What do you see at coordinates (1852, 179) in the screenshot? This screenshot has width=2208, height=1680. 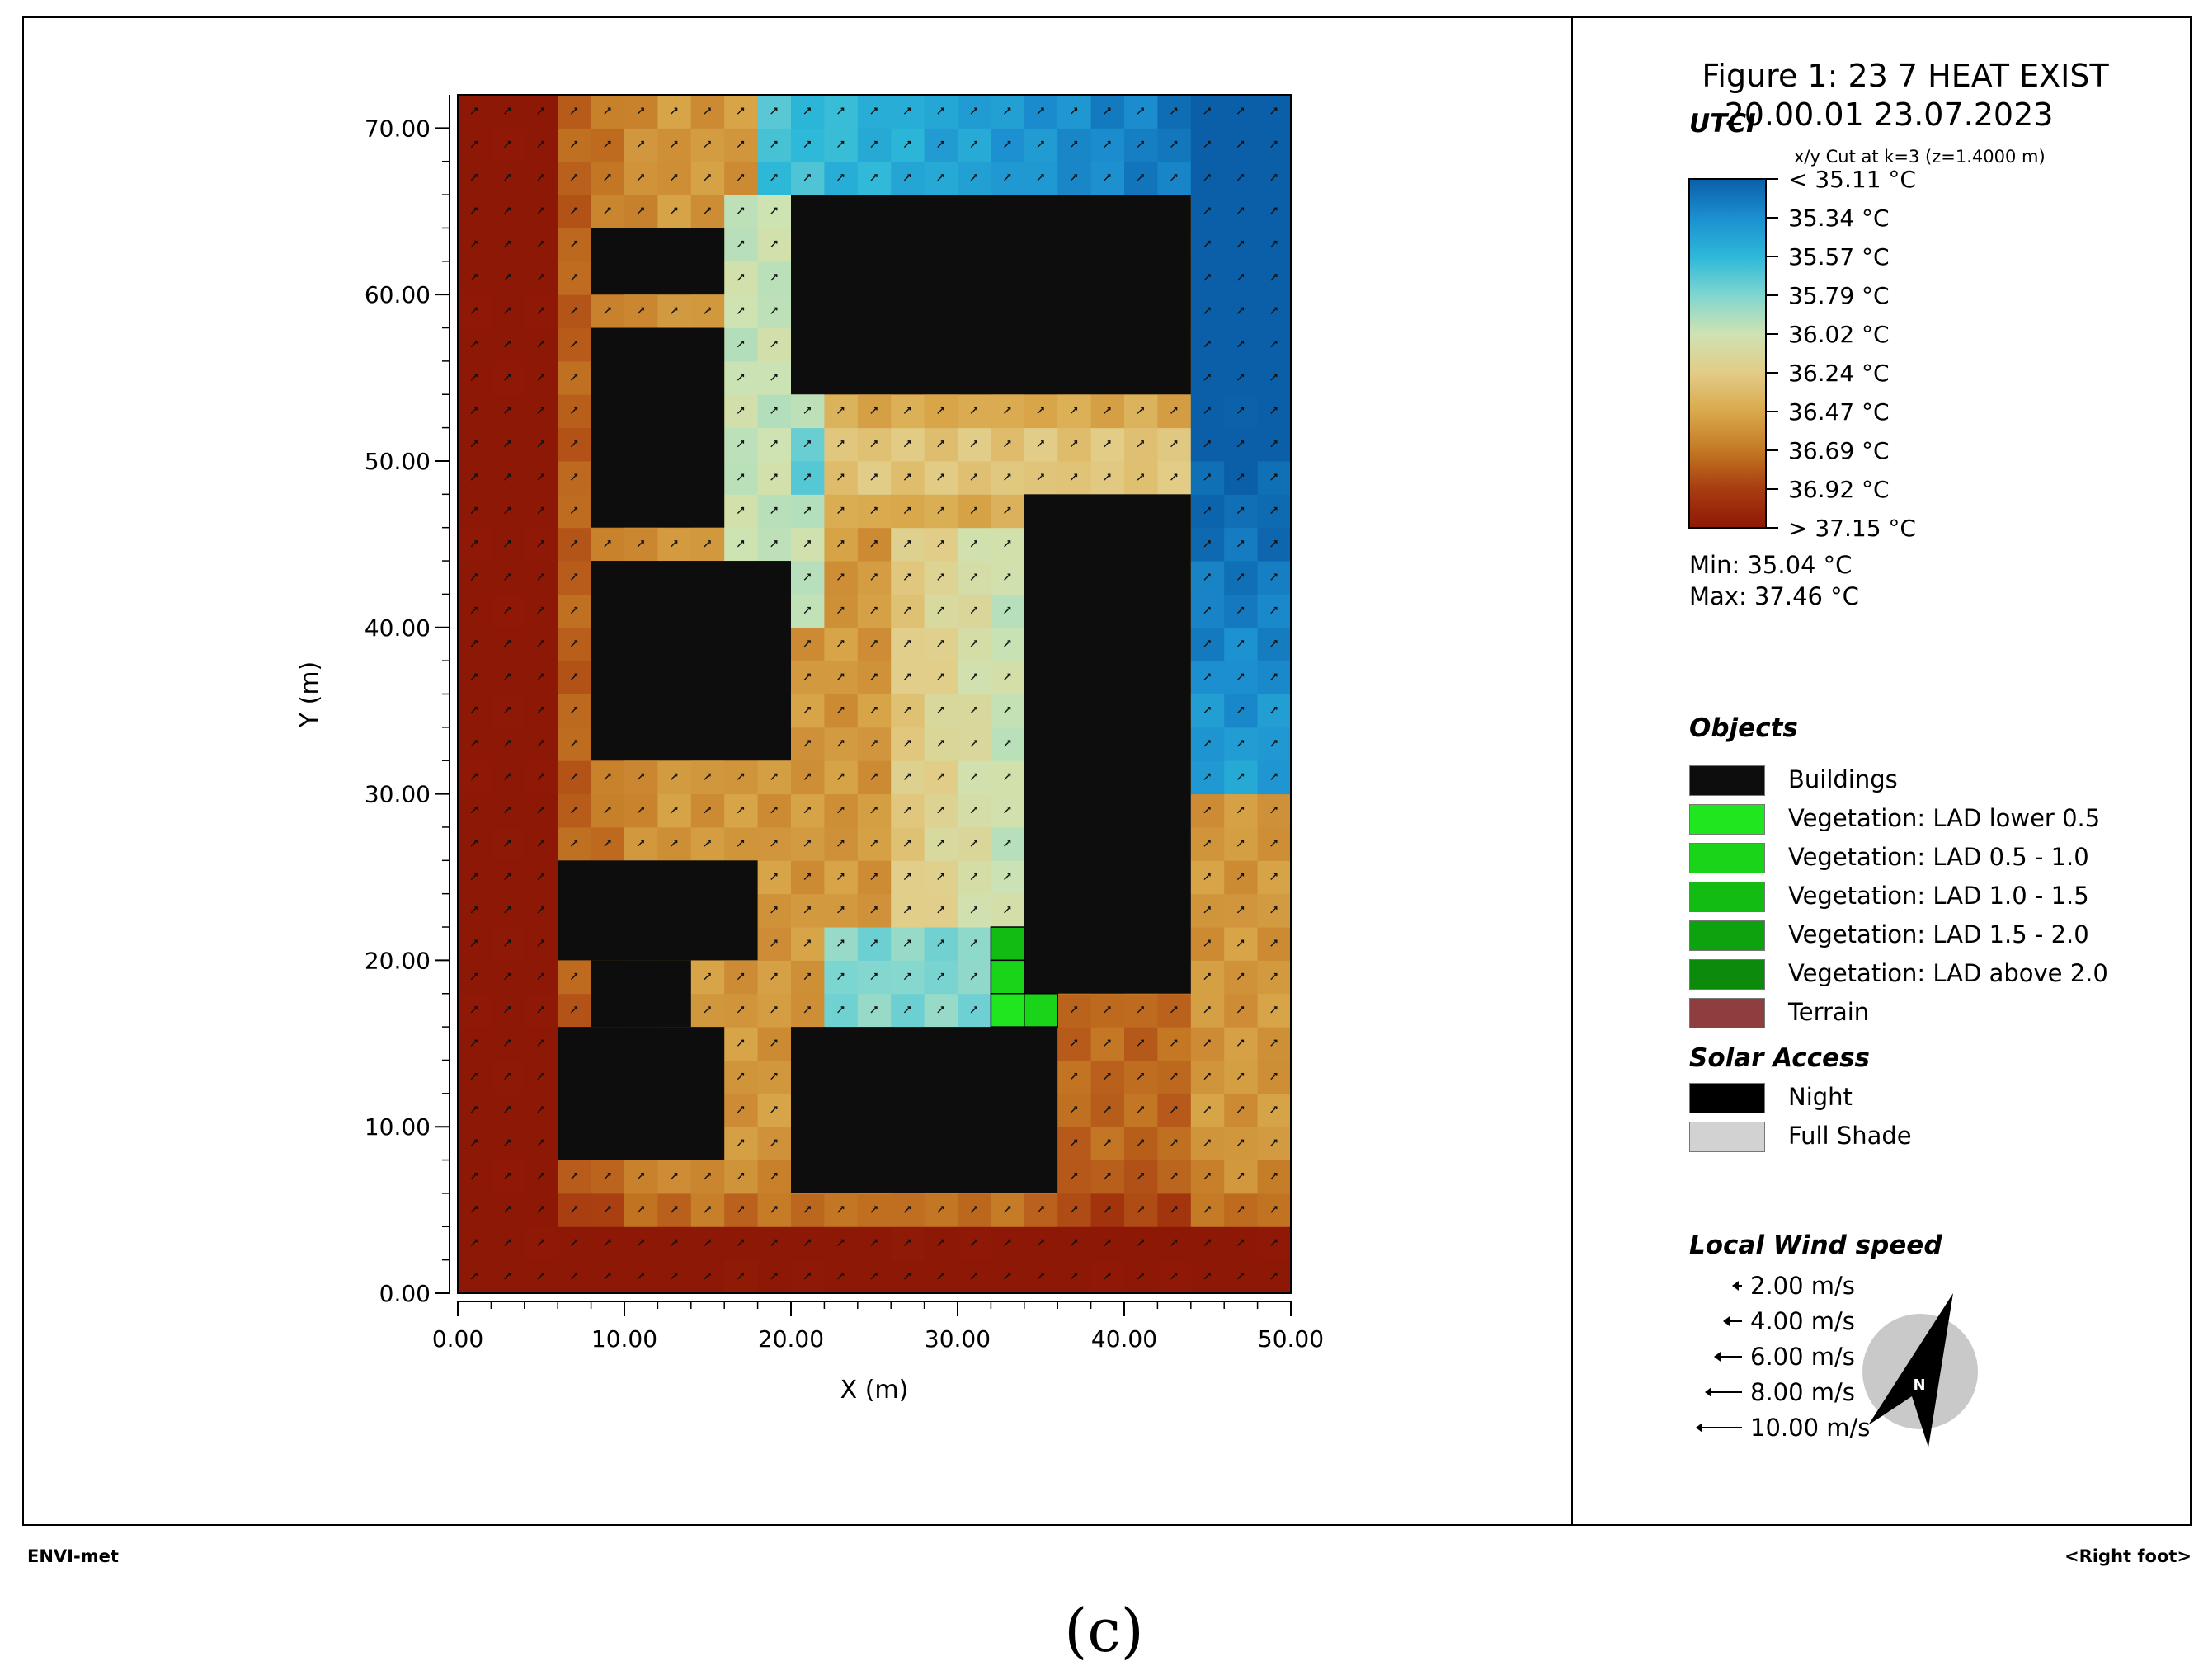 I see `colorbar-label: < 35.11 °C` at bounding box center [1852, 179].